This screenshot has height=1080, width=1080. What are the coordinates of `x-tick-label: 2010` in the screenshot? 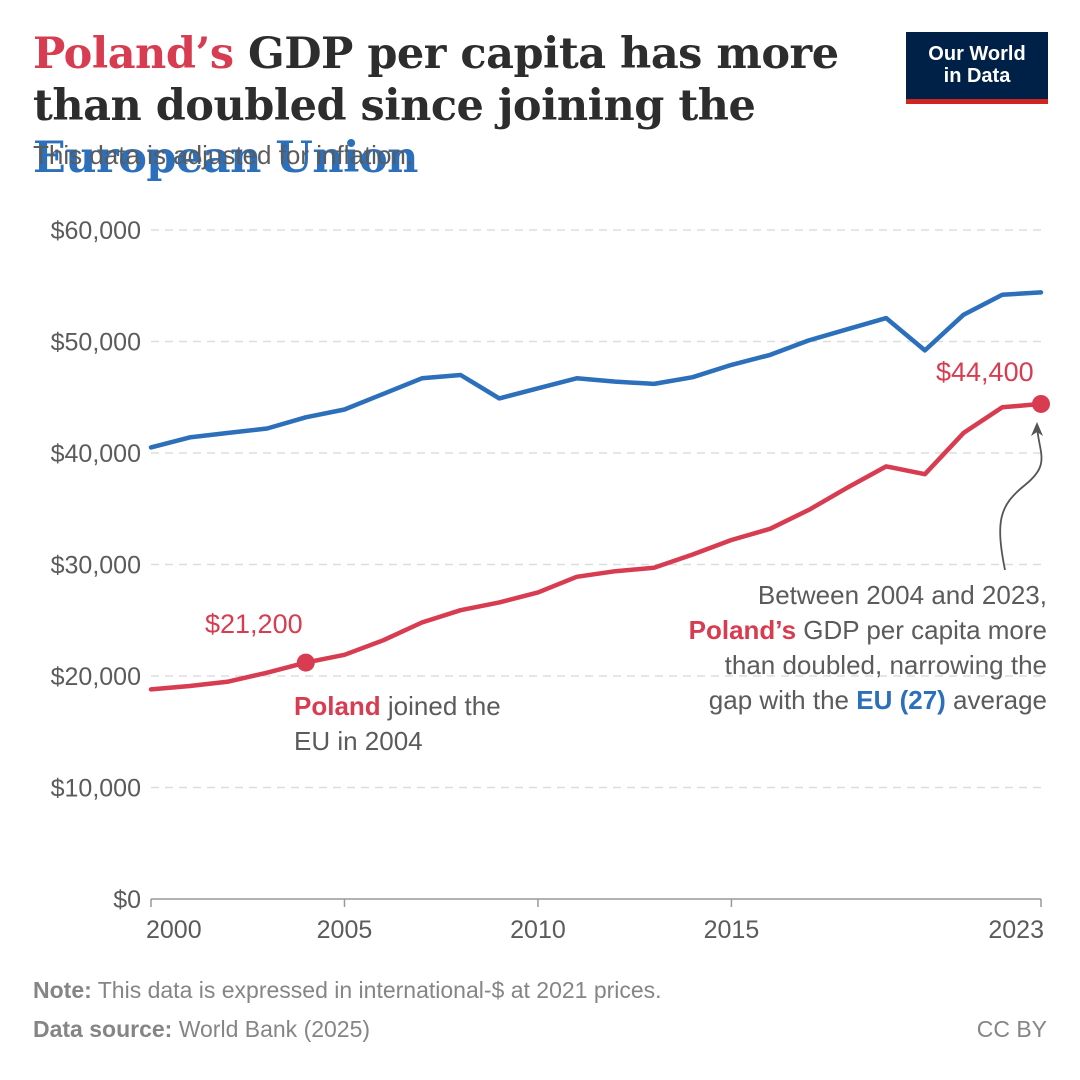 It's located at (538, 930).